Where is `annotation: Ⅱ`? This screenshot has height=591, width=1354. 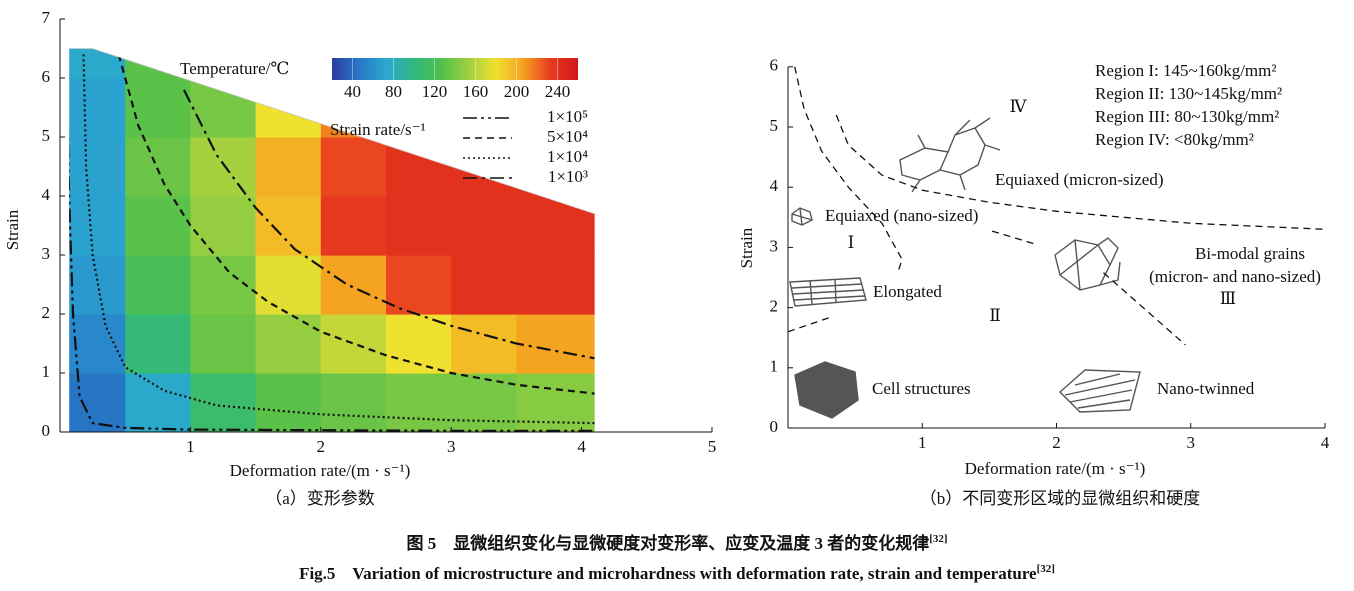 annotation: Ⅱ is located at coordinates (995, 315).